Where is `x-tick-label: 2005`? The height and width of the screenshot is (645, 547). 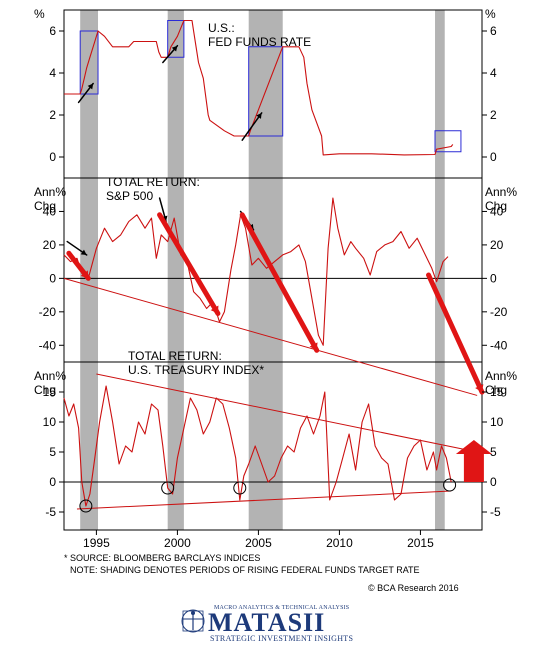
x-tick-label: 2005 is located at coordinates (258, 543).